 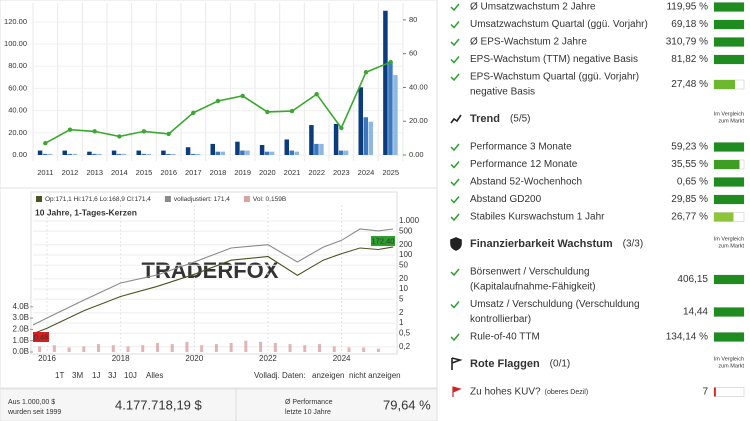 What do you see at coordinates (403, 264) in the screenshot?
I see `y-tick-label: 50` at bounding box center [403, 264].